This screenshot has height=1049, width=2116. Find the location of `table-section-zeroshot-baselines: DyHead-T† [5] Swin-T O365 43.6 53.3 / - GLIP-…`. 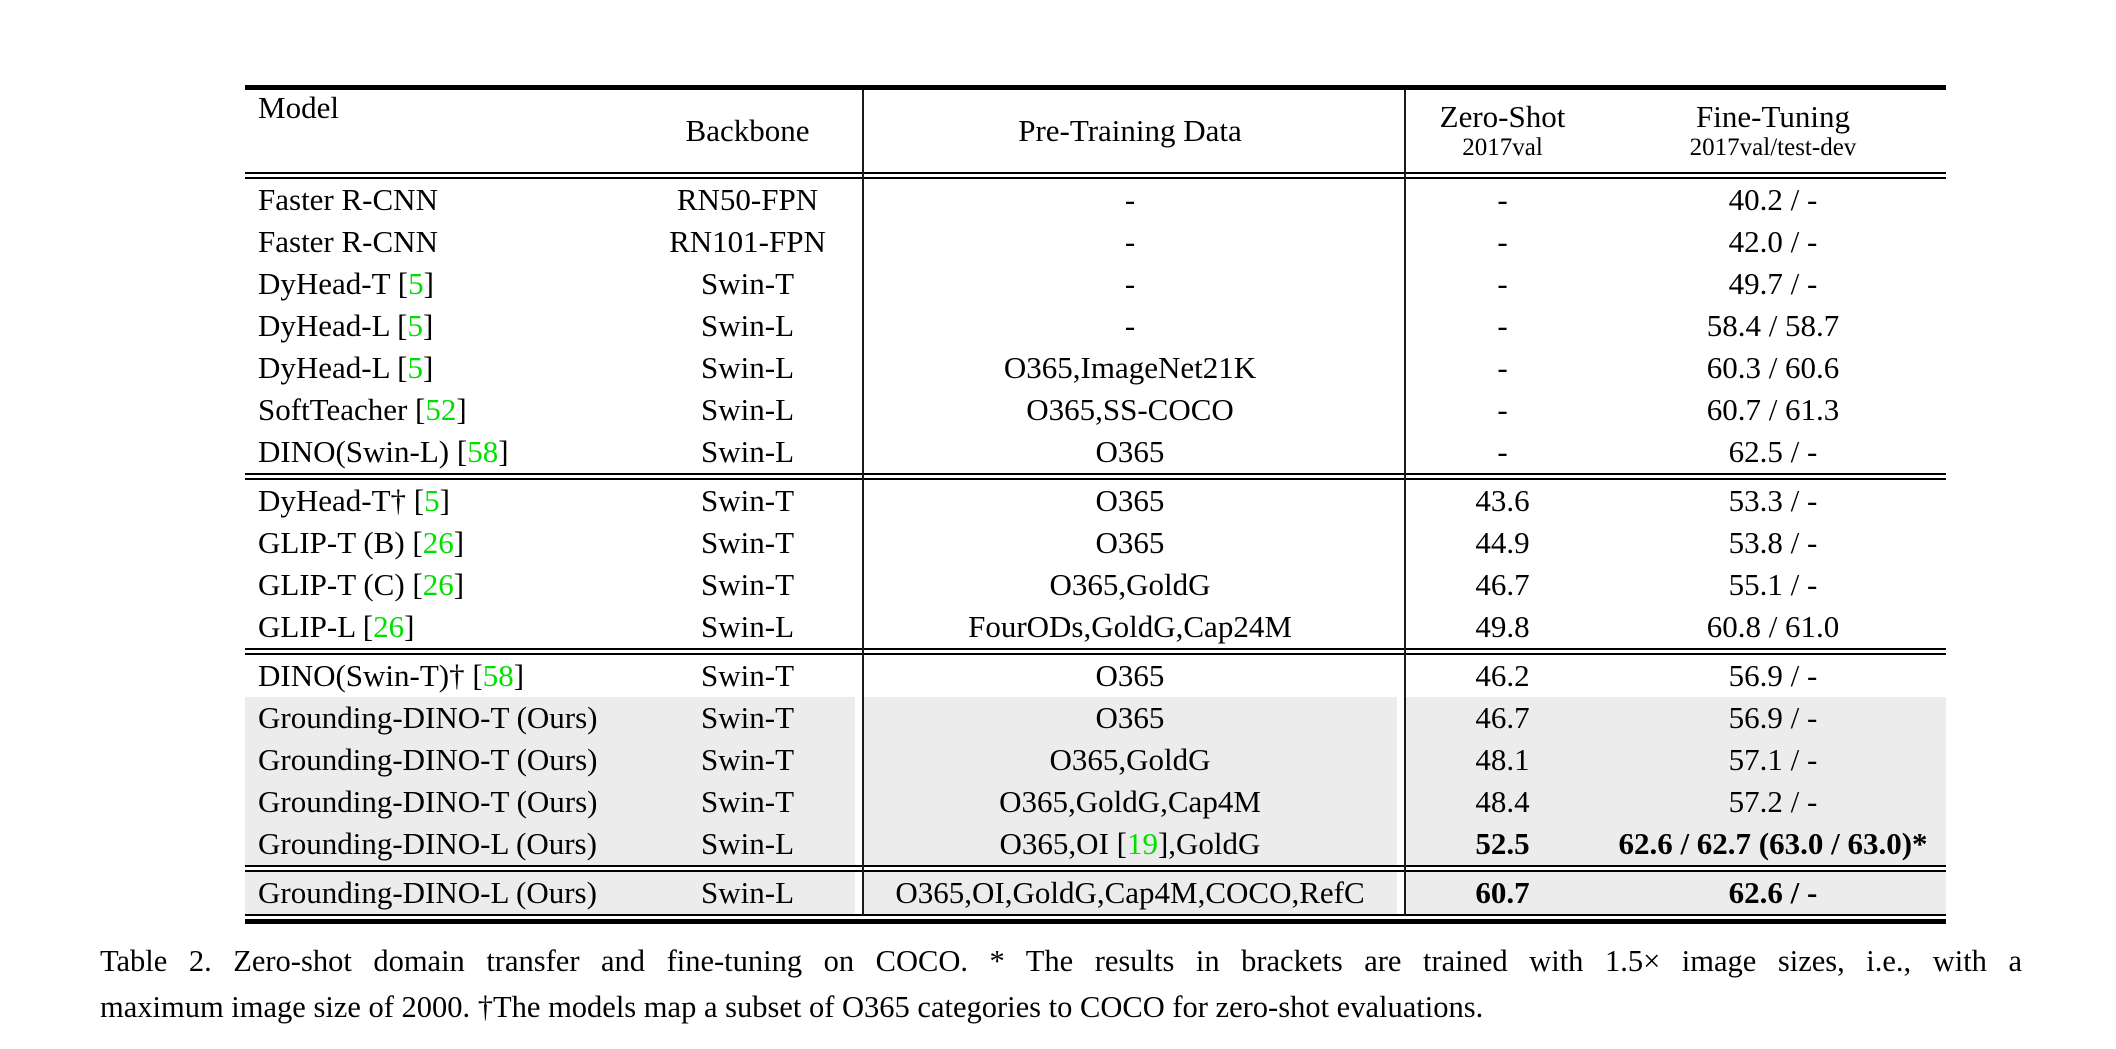

table-section-zeroshot-baselines: DyHead-T† [5] Swin-T O365 43.6 53.3 / - GLIP-… is located at coordinates (1095, 564).